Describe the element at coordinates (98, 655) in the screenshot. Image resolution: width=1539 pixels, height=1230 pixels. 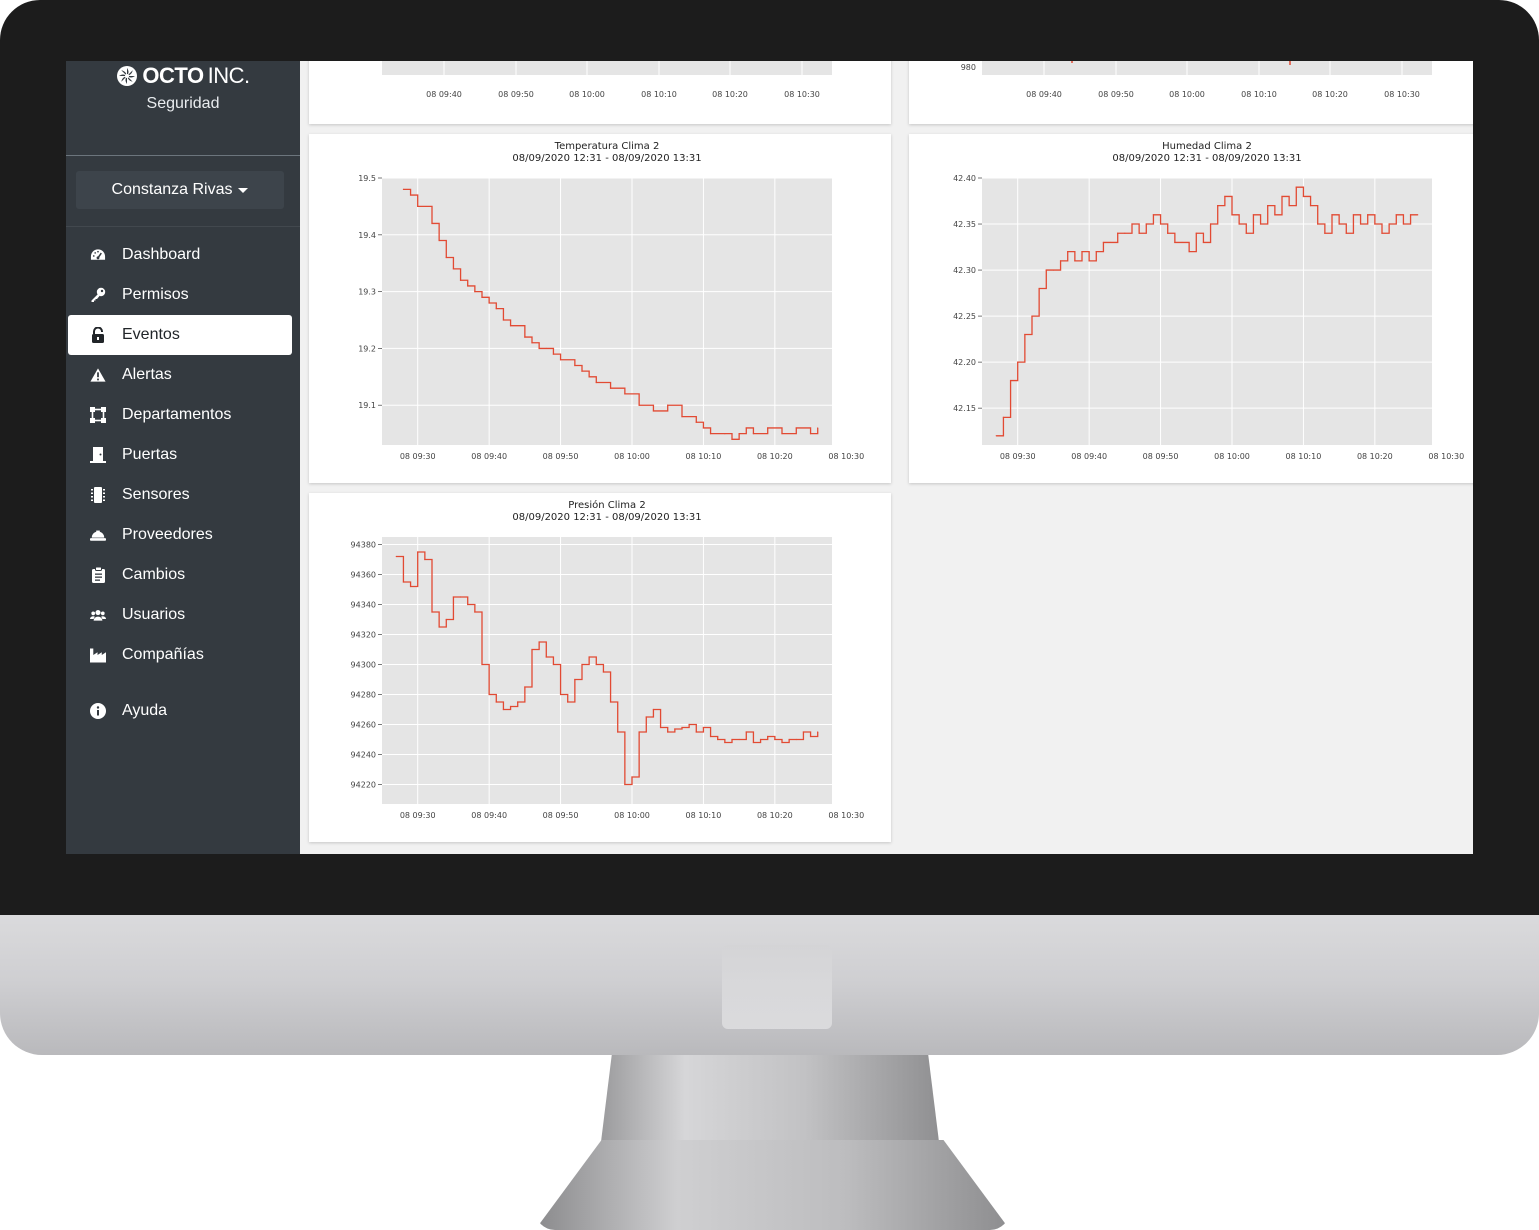
I see `industry-icon` at that location.